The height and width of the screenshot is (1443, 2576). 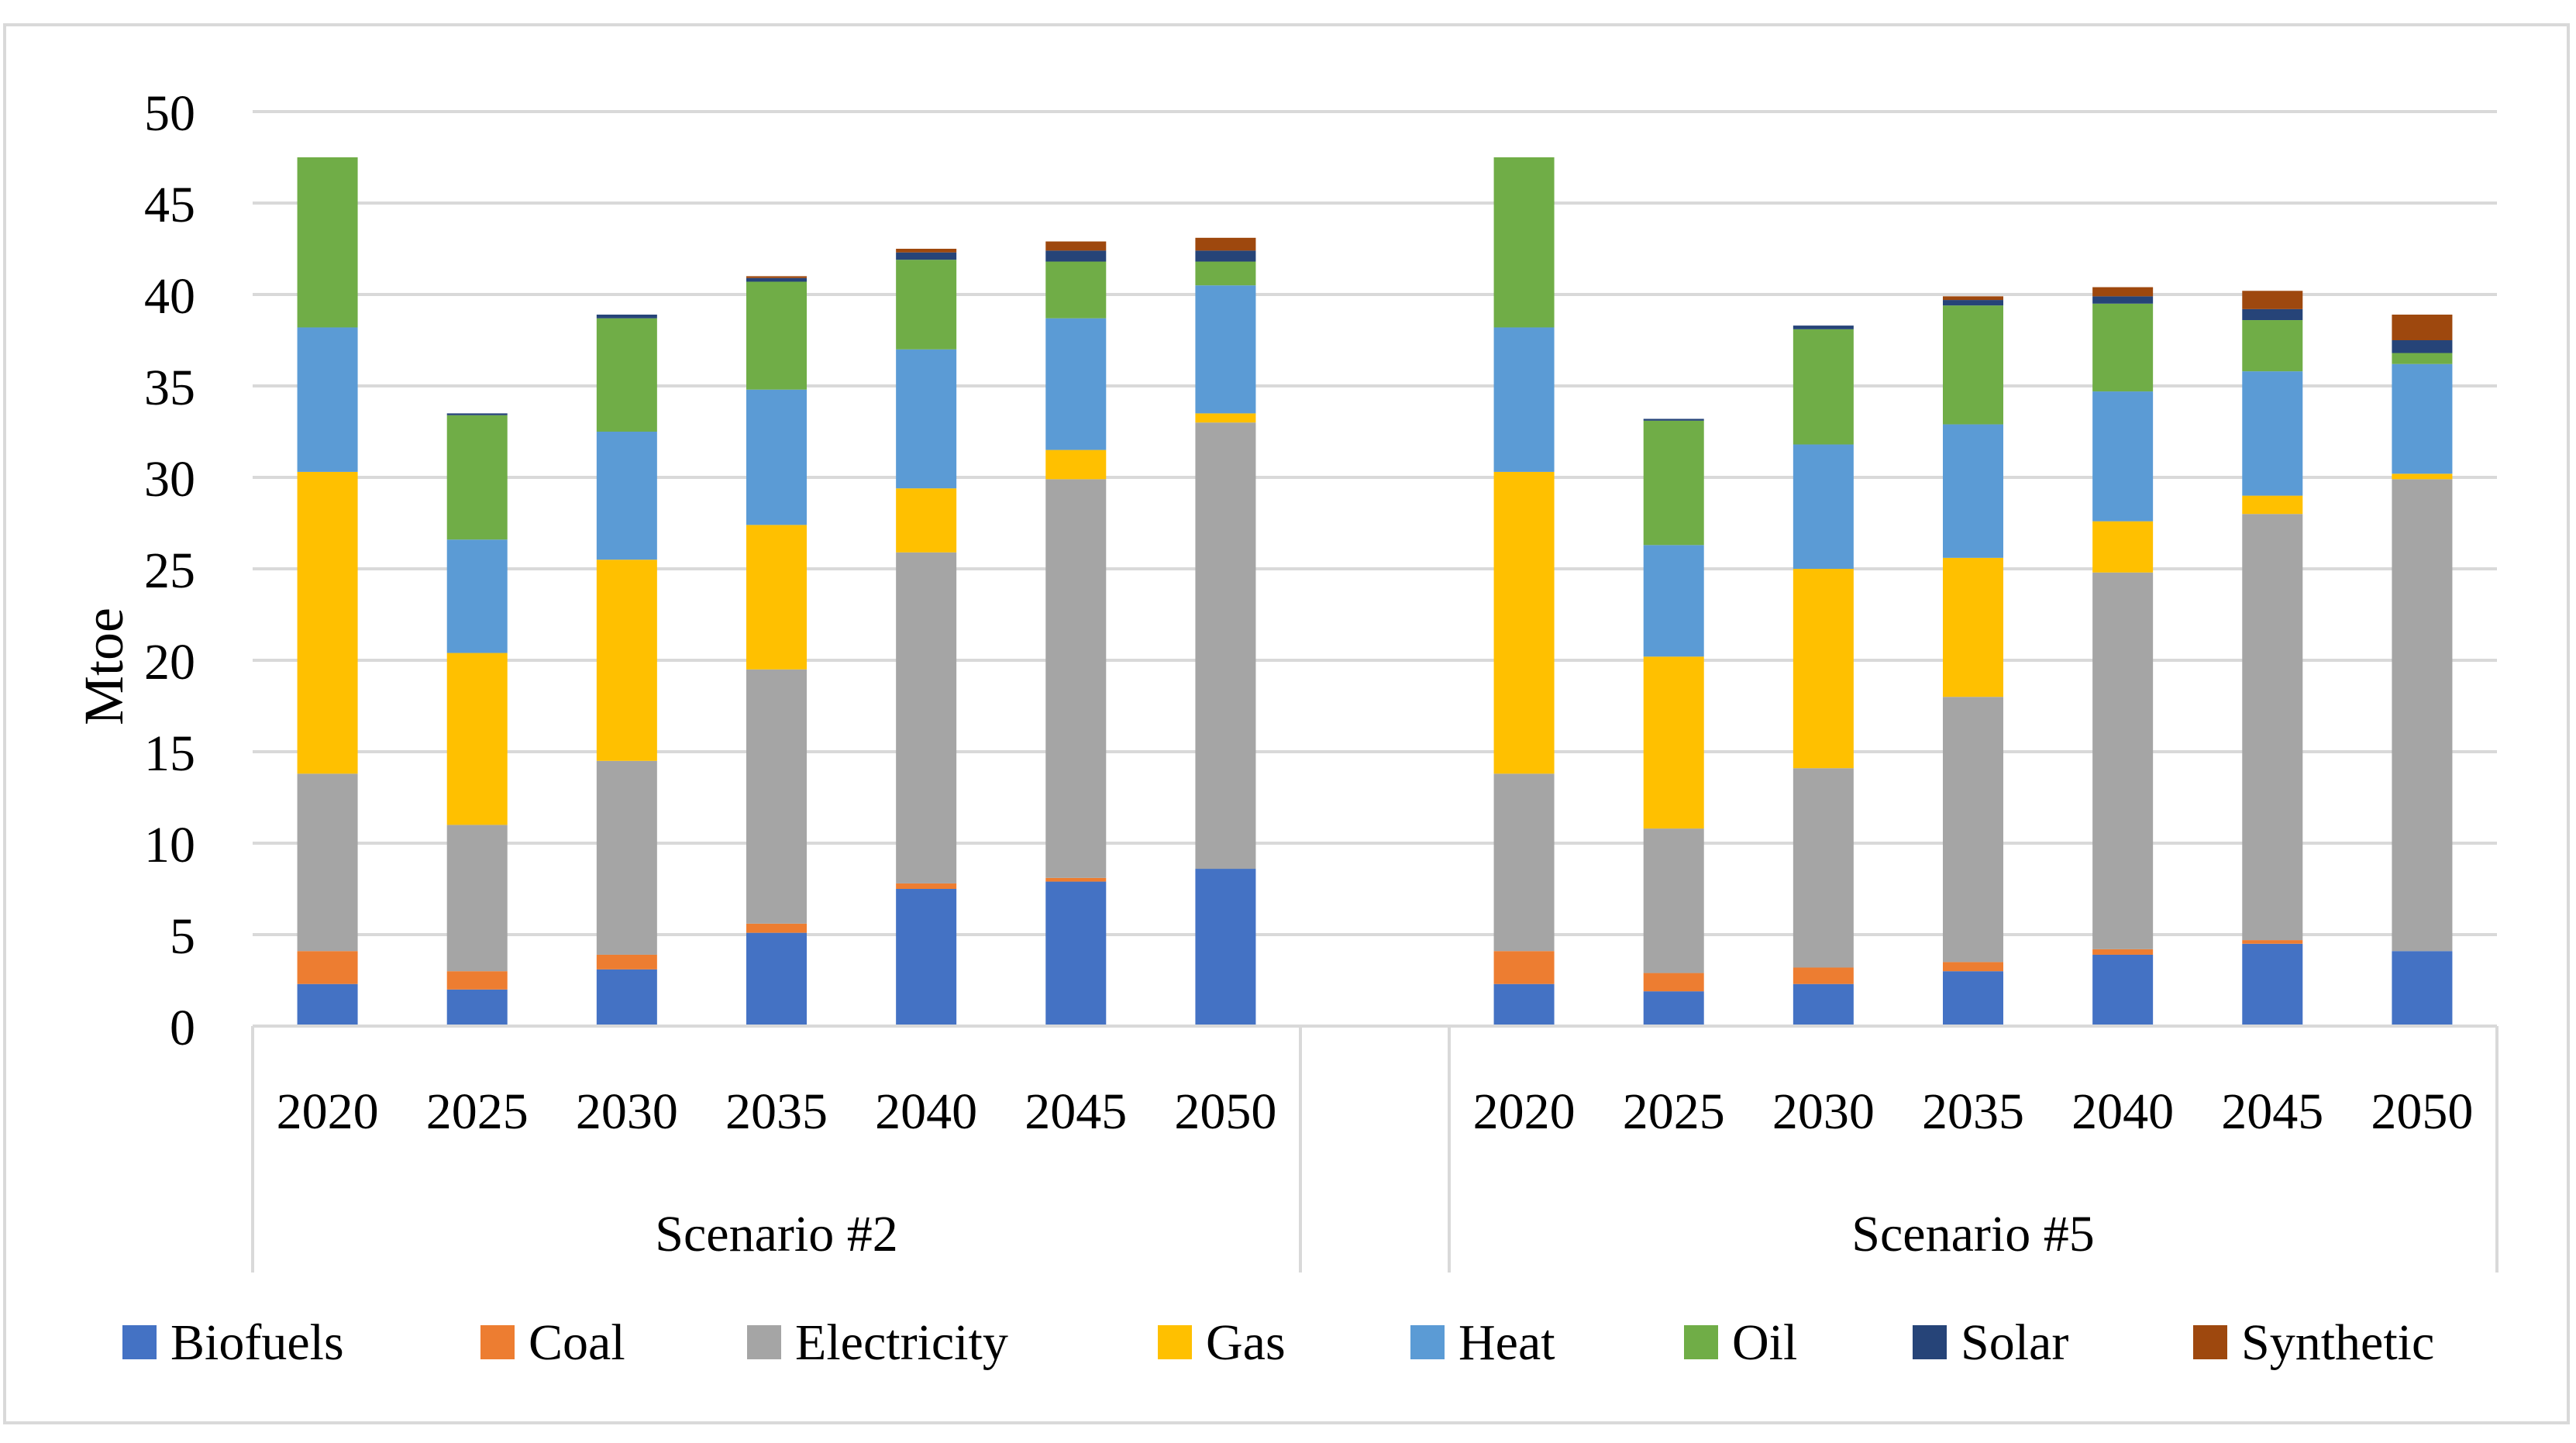 What do you see at coordinates (1764, 1343) in the screenshot?
I see `legend-label-oil: Oil` at bounding box center [1764, 1343].